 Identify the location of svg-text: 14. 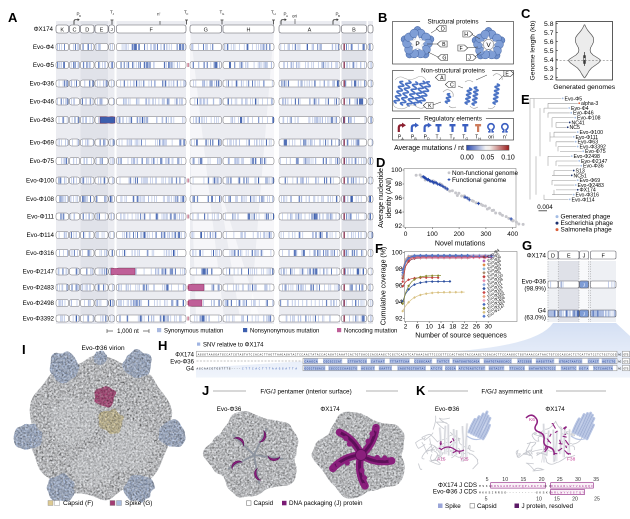
(441, 327).